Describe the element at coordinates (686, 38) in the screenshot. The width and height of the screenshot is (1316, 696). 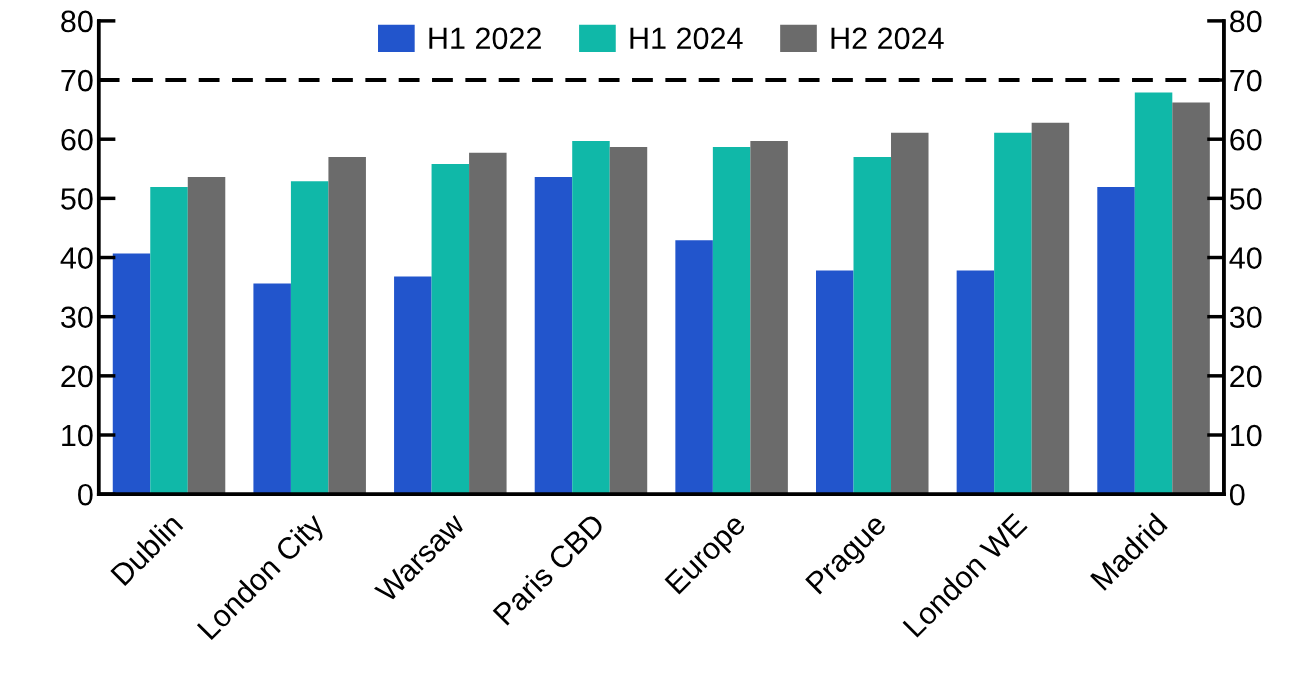
I see `legend-label: H1 2024` at that location.